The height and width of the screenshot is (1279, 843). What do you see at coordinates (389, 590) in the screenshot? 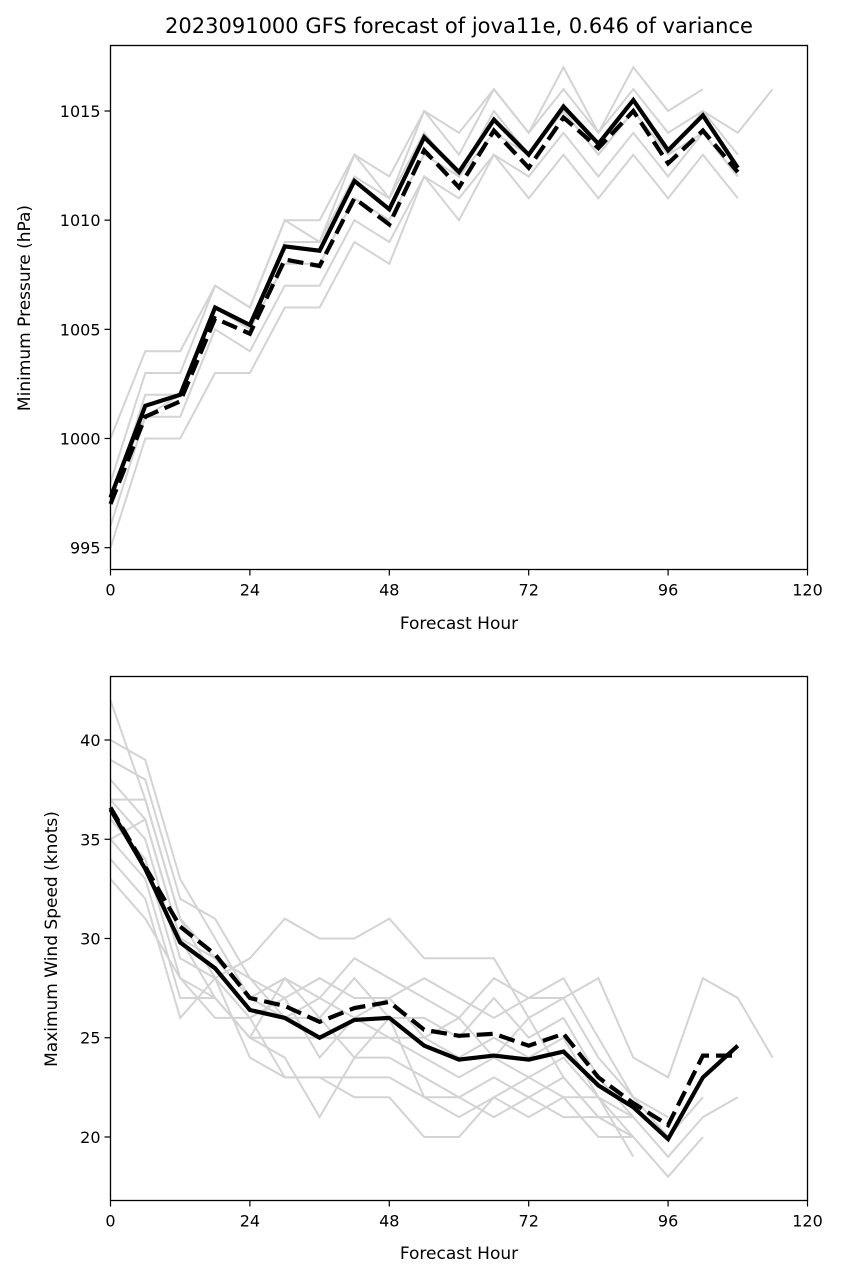
I see `pressure-x-tick-label: 48` at bounding box center [389, 590].